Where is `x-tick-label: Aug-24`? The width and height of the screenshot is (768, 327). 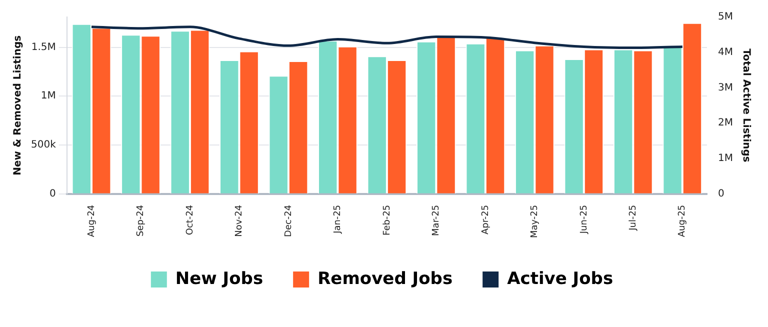
x-tick-label: Aug-24 is located at coordinates (91, 221).